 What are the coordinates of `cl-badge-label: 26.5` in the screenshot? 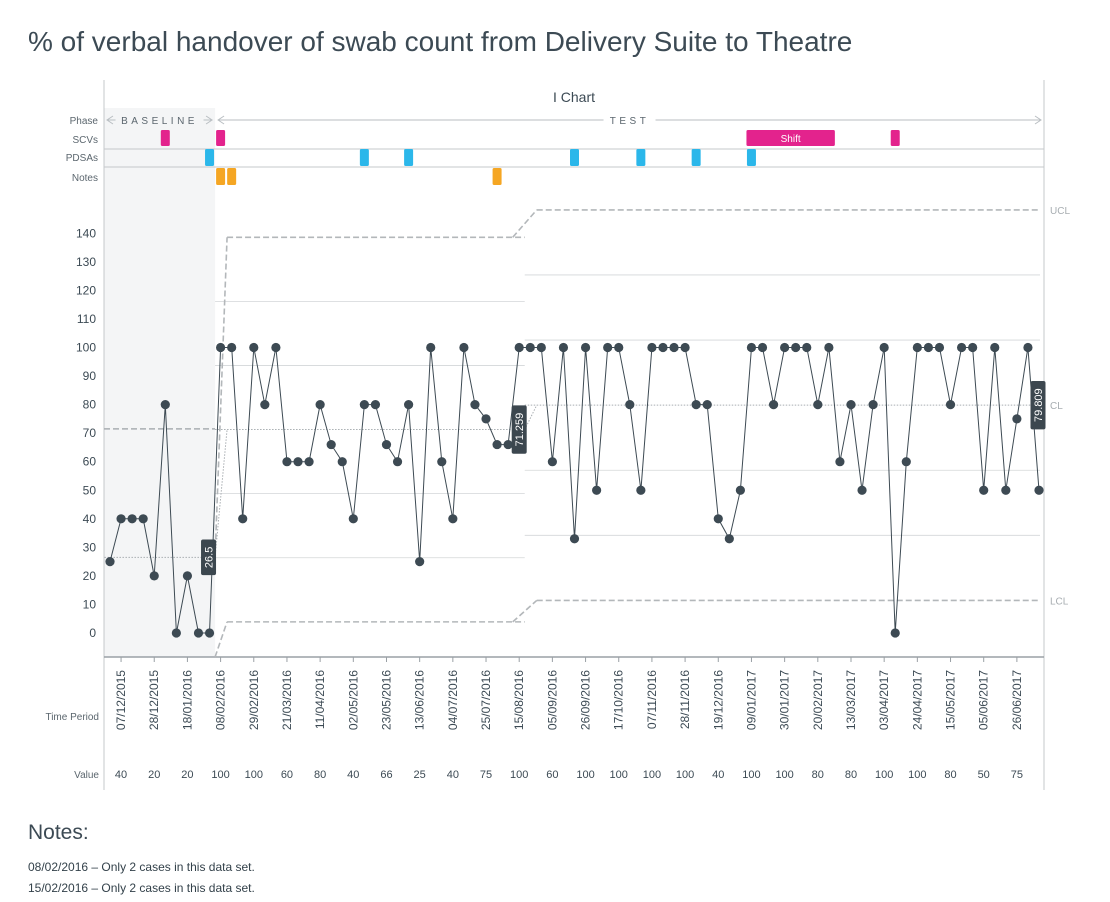 It's located at (210, 557).